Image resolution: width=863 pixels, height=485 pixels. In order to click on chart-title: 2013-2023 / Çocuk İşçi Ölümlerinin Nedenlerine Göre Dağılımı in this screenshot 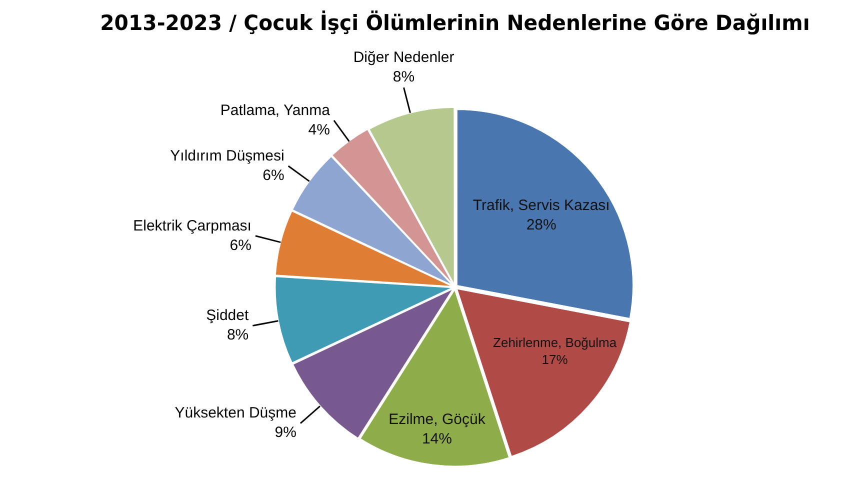, I will do `click(455, 23)`.